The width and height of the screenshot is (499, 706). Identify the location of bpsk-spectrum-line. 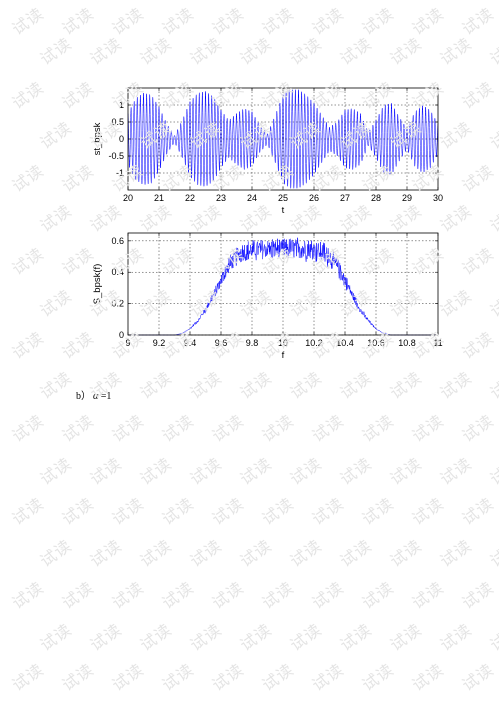
(283, 286).